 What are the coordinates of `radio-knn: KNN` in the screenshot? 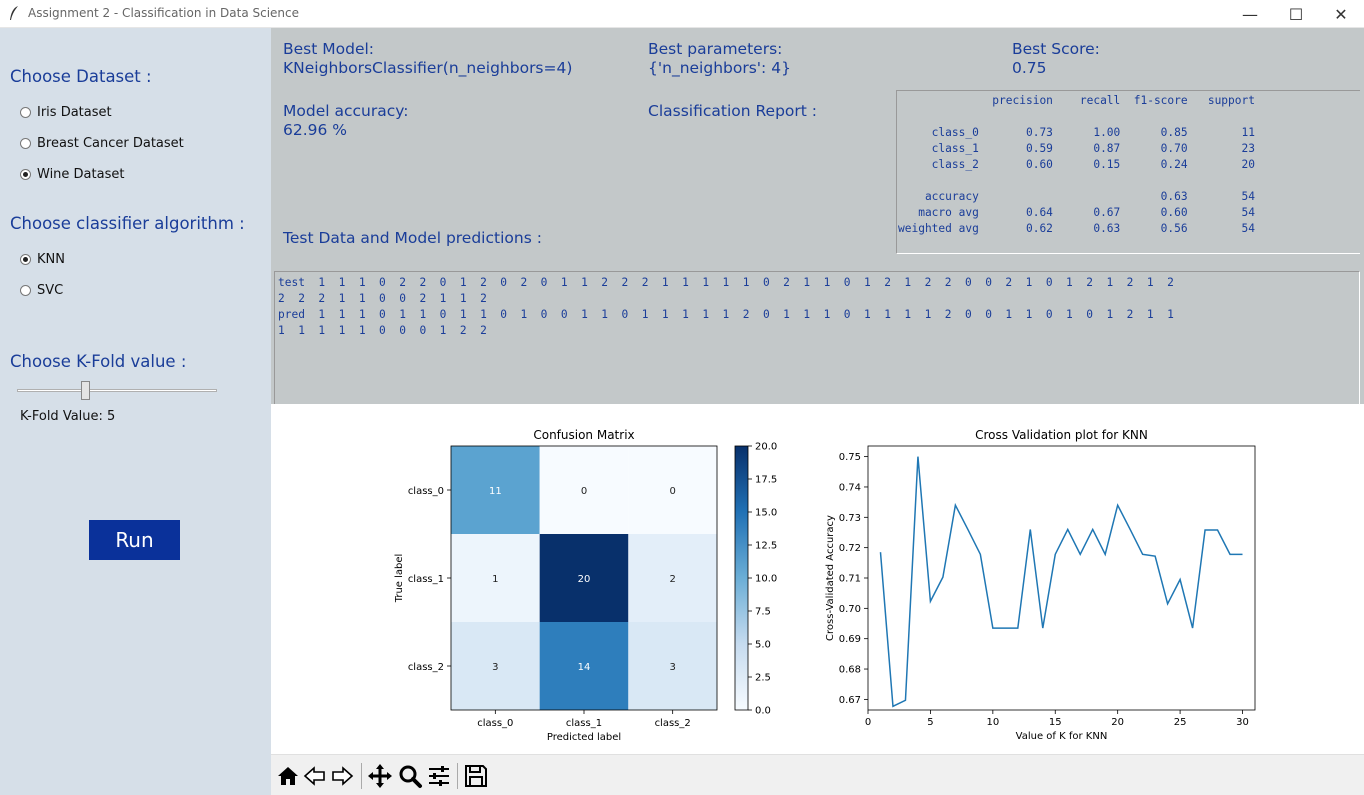 It's located at (42, 259).